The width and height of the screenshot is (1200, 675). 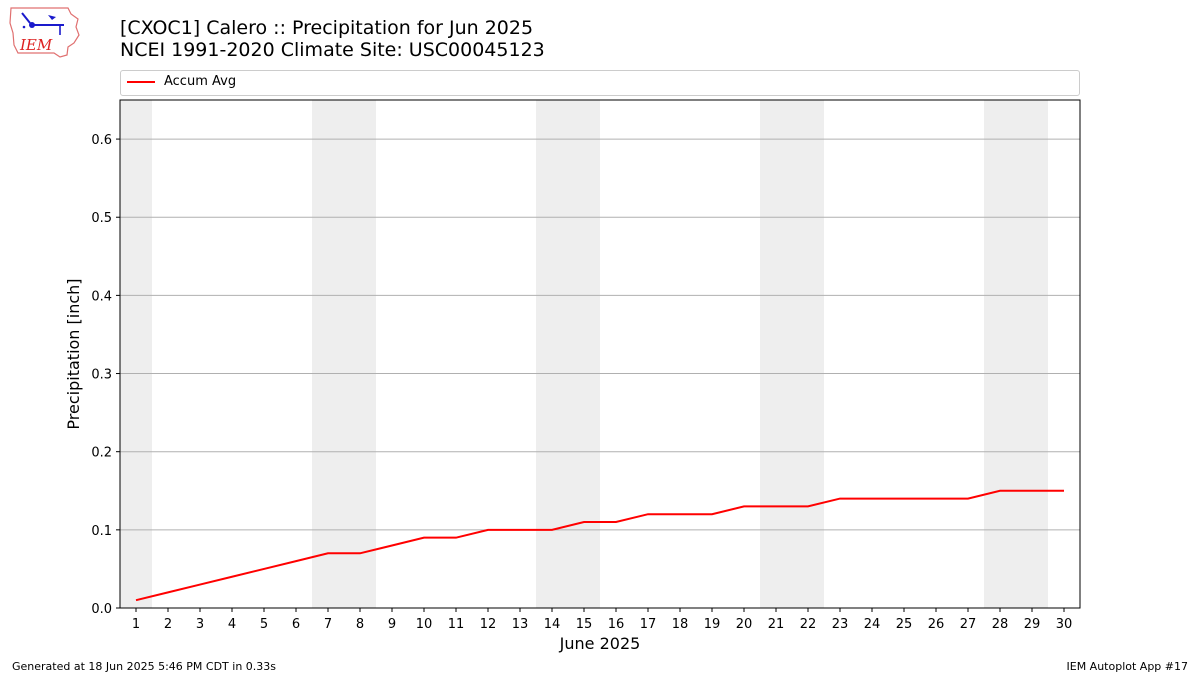 I want to click on x-tick-label: 8, so click(x=360, y=624).